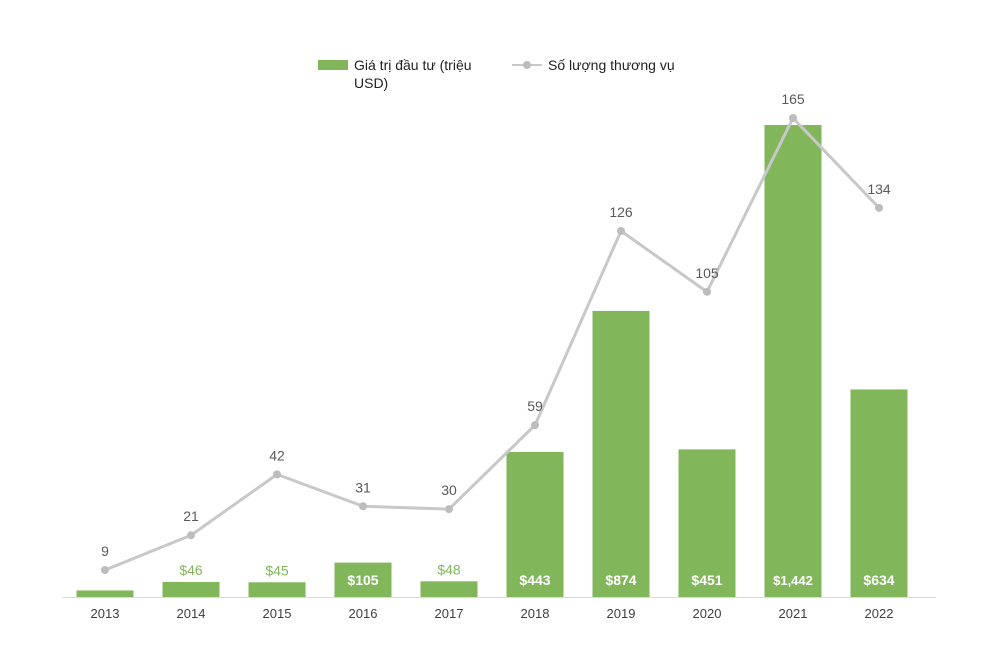 This screenshot has height=657, width=1000. I want to click on bar-label-2019: $874, so click(620, 580).